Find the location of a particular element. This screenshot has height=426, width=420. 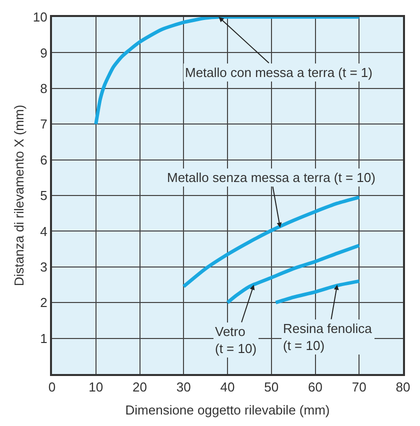

x-tick-label: 70 is located at coordinates (359, 387).